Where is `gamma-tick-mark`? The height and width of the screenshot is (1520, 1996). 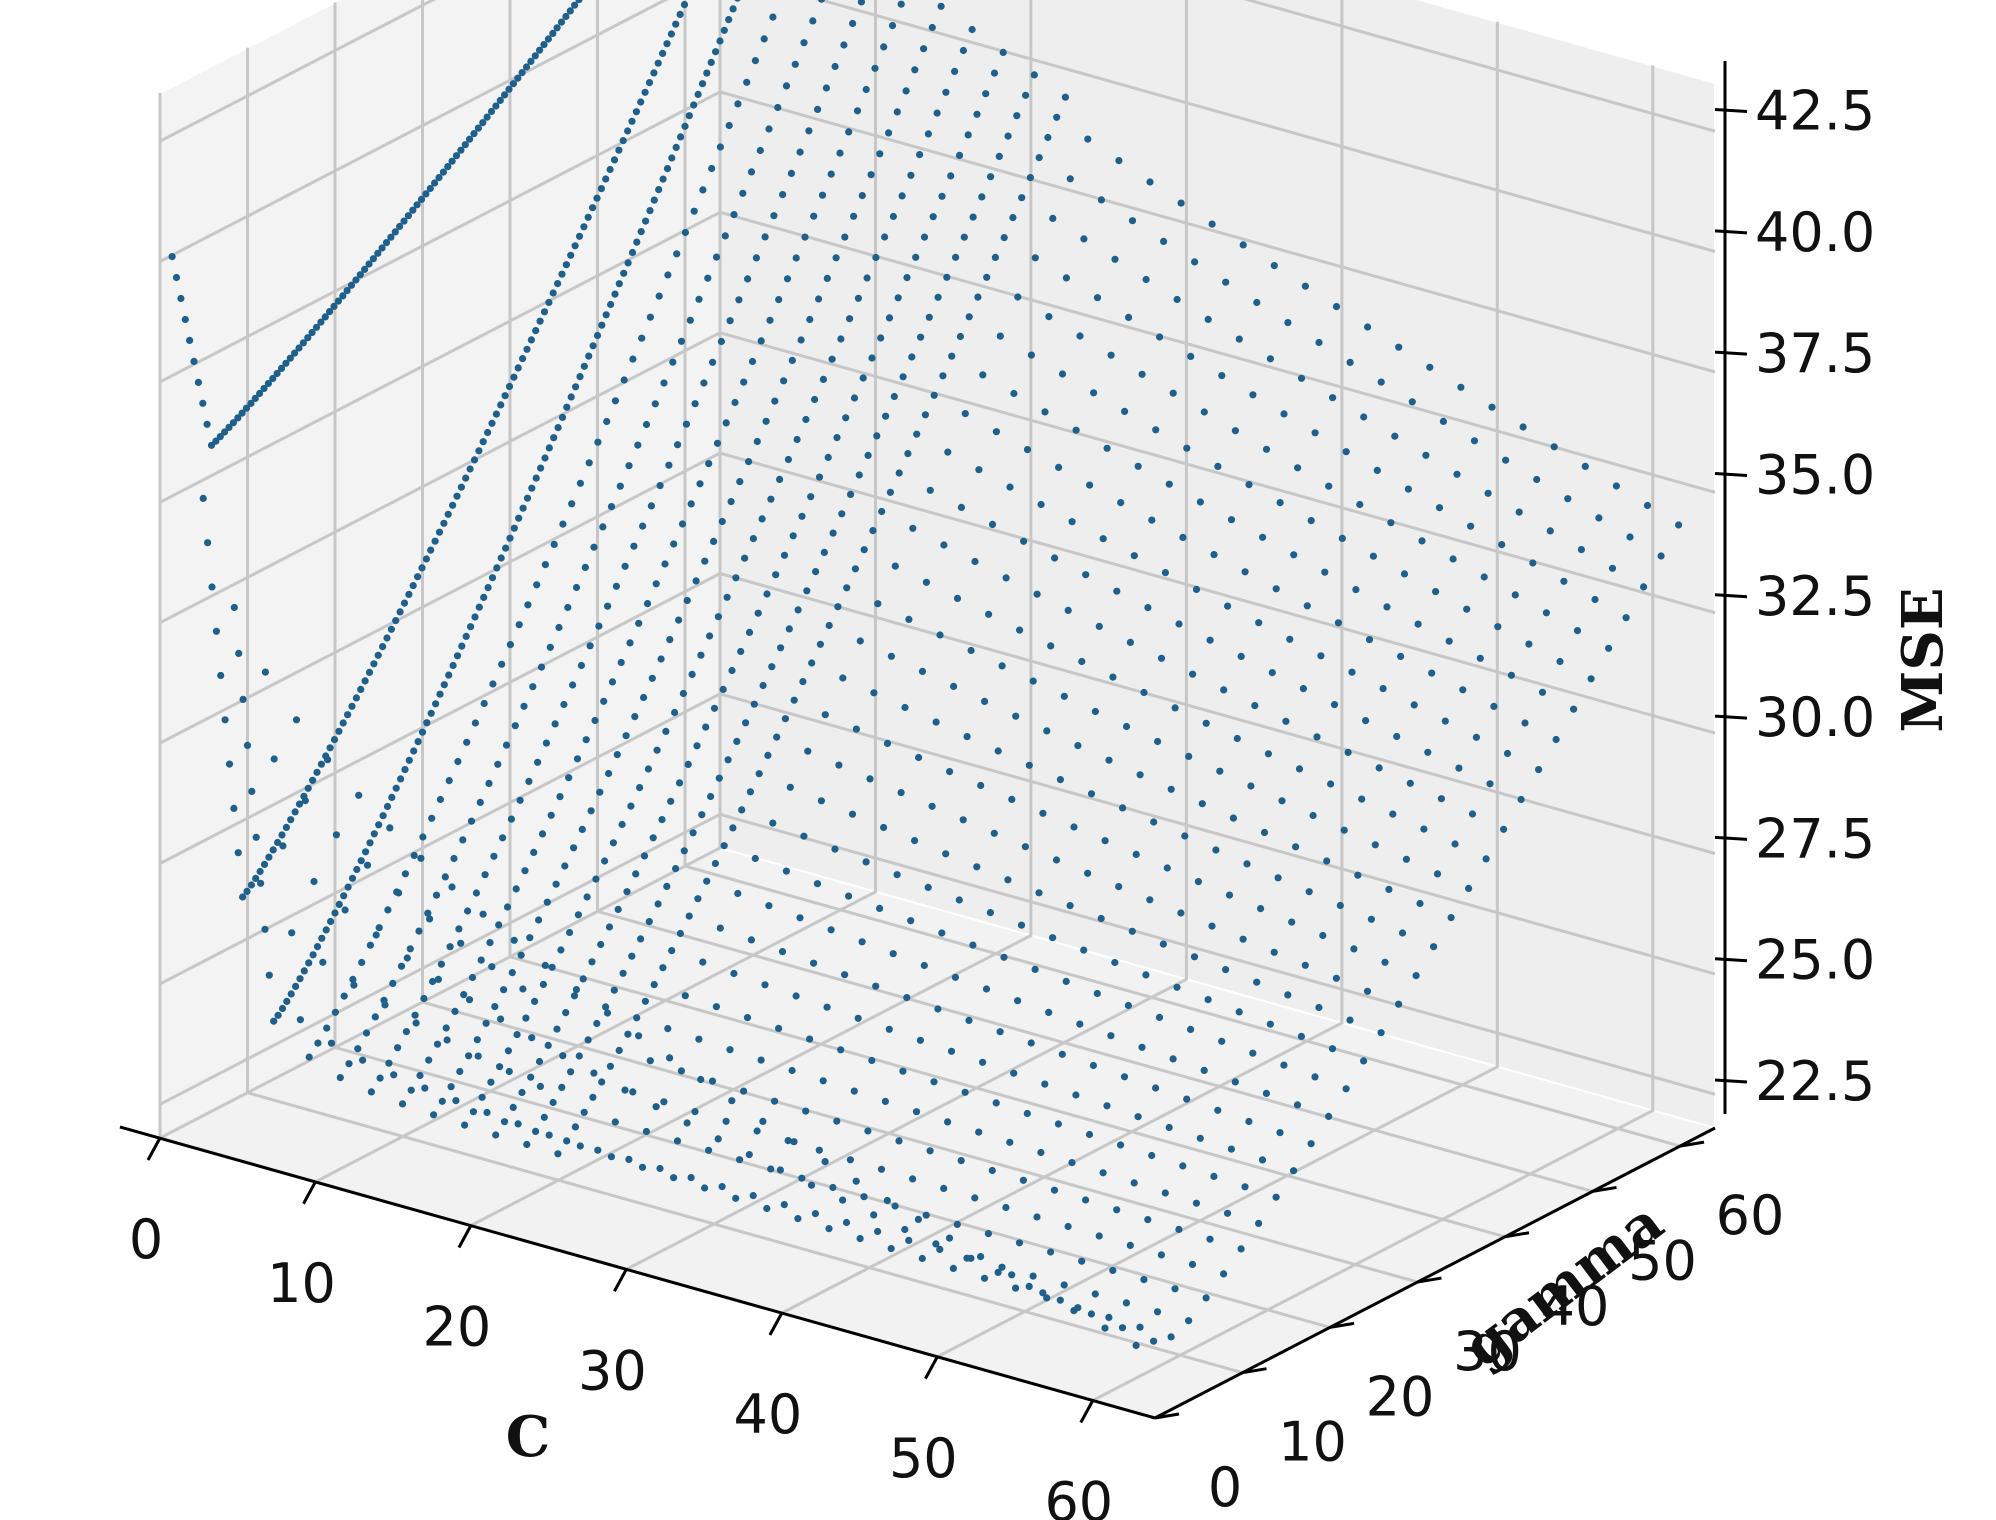 gamma-tick-mark is located at coordinates (1604, 1189).